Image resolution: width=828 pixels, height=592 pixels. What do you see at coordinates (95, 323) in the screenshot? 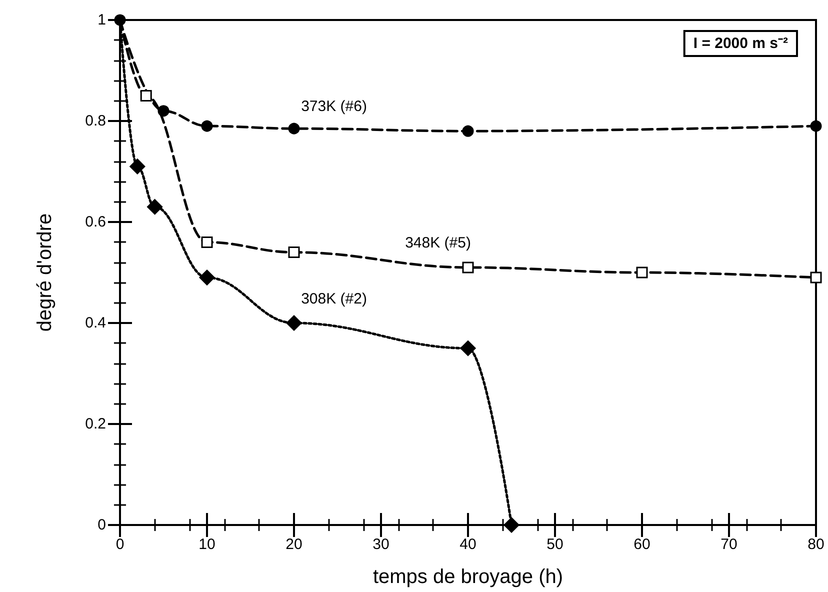
I see `y-tick-label: 0.4` at bounding box center [95, 323].